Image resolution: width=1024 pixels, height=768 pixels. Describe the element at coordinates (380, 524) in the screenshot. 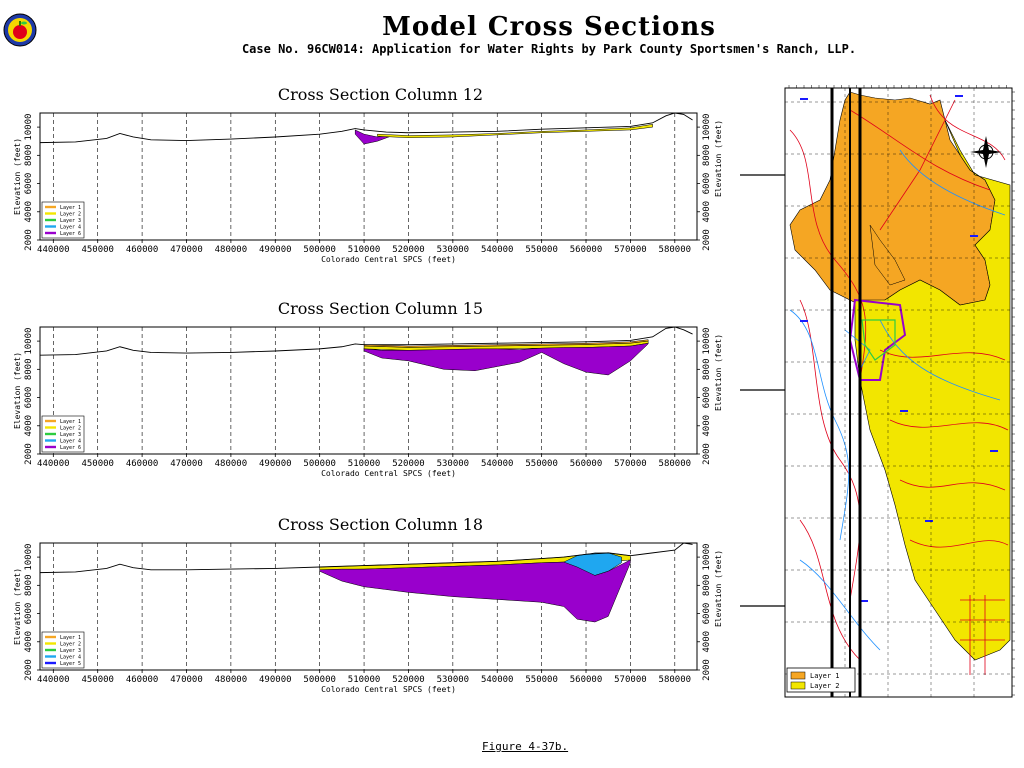

I see `chart-title: Cross Section Column 18` at that location.